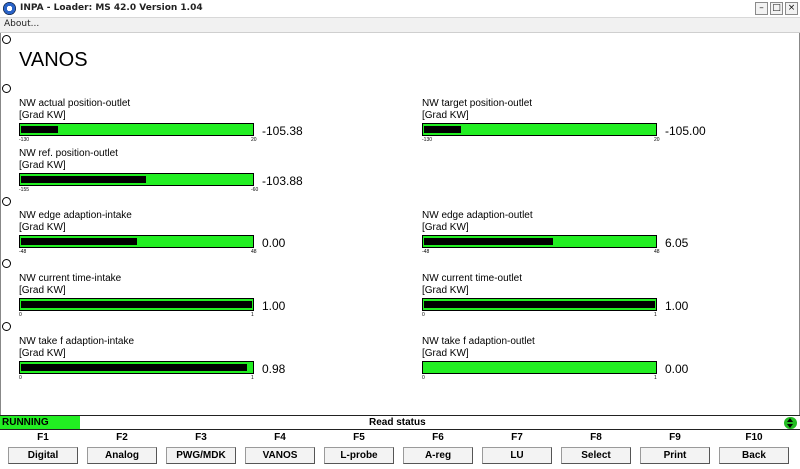 This screenshot has width=800, height=469. I want to click on close-icon: ×, so click(791, 8).